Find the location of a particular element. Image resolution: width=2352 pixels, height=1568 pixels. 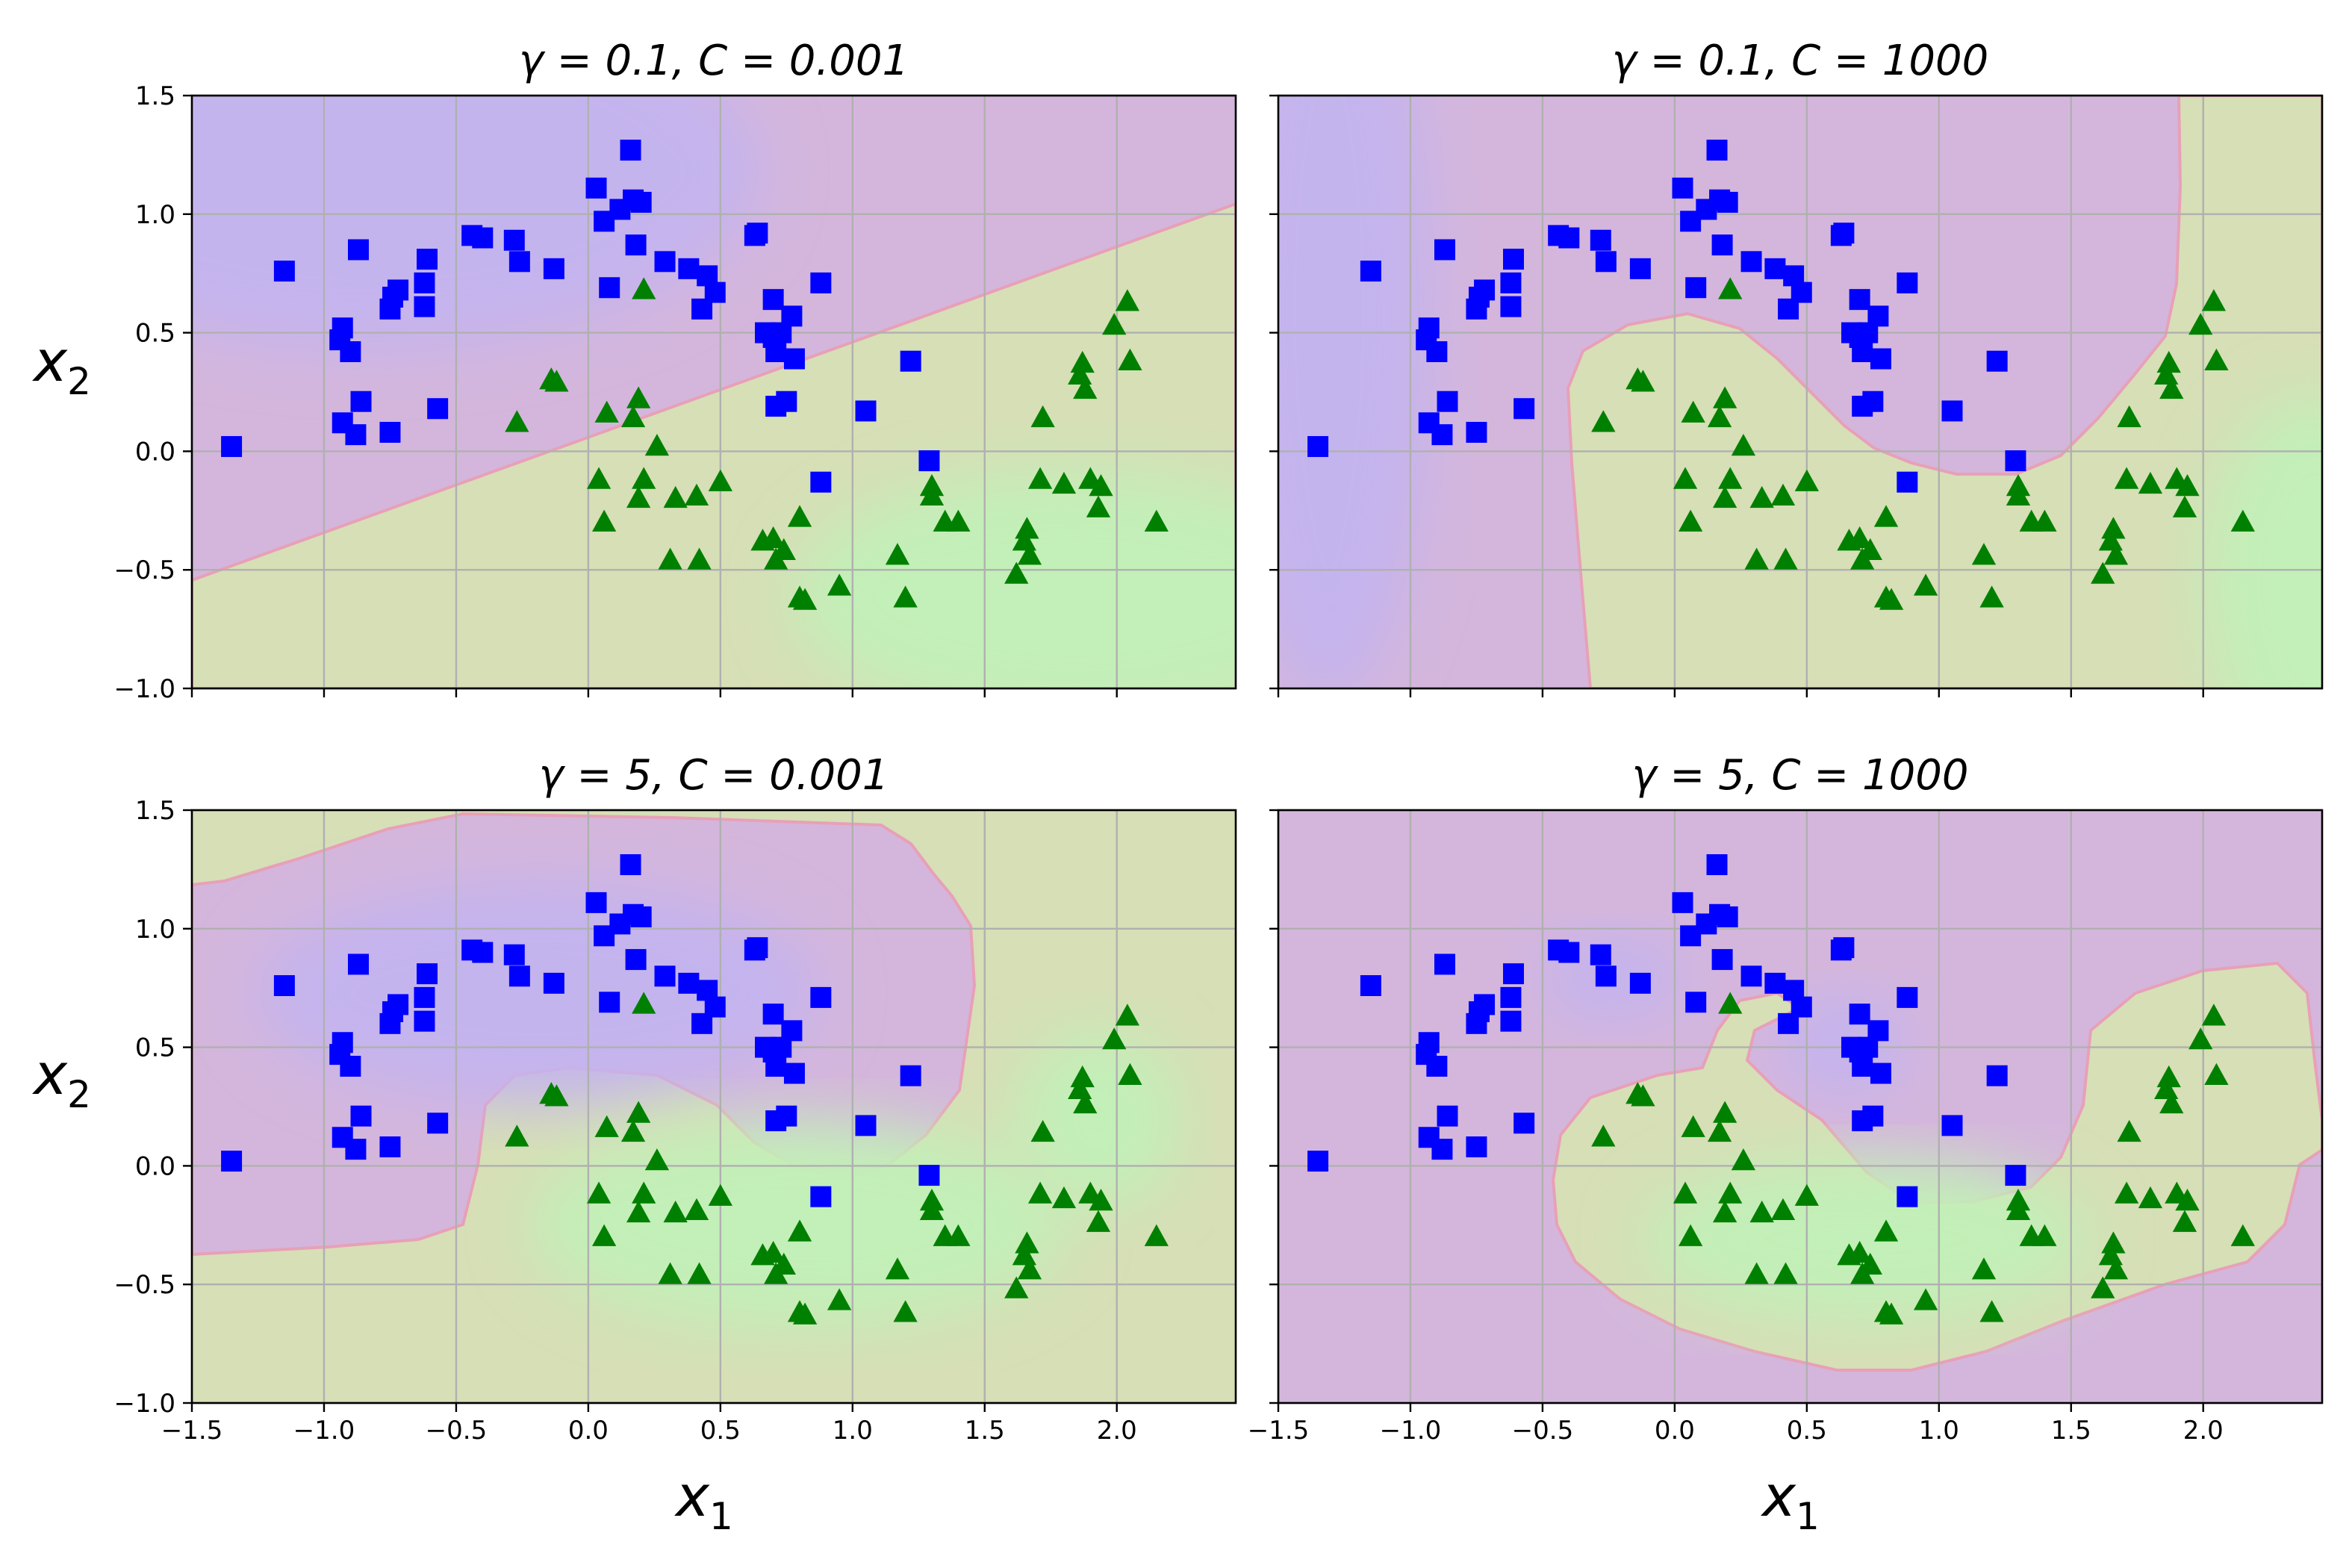

x-tick-label: 1.0 is located at coordinates (1939, 1431).